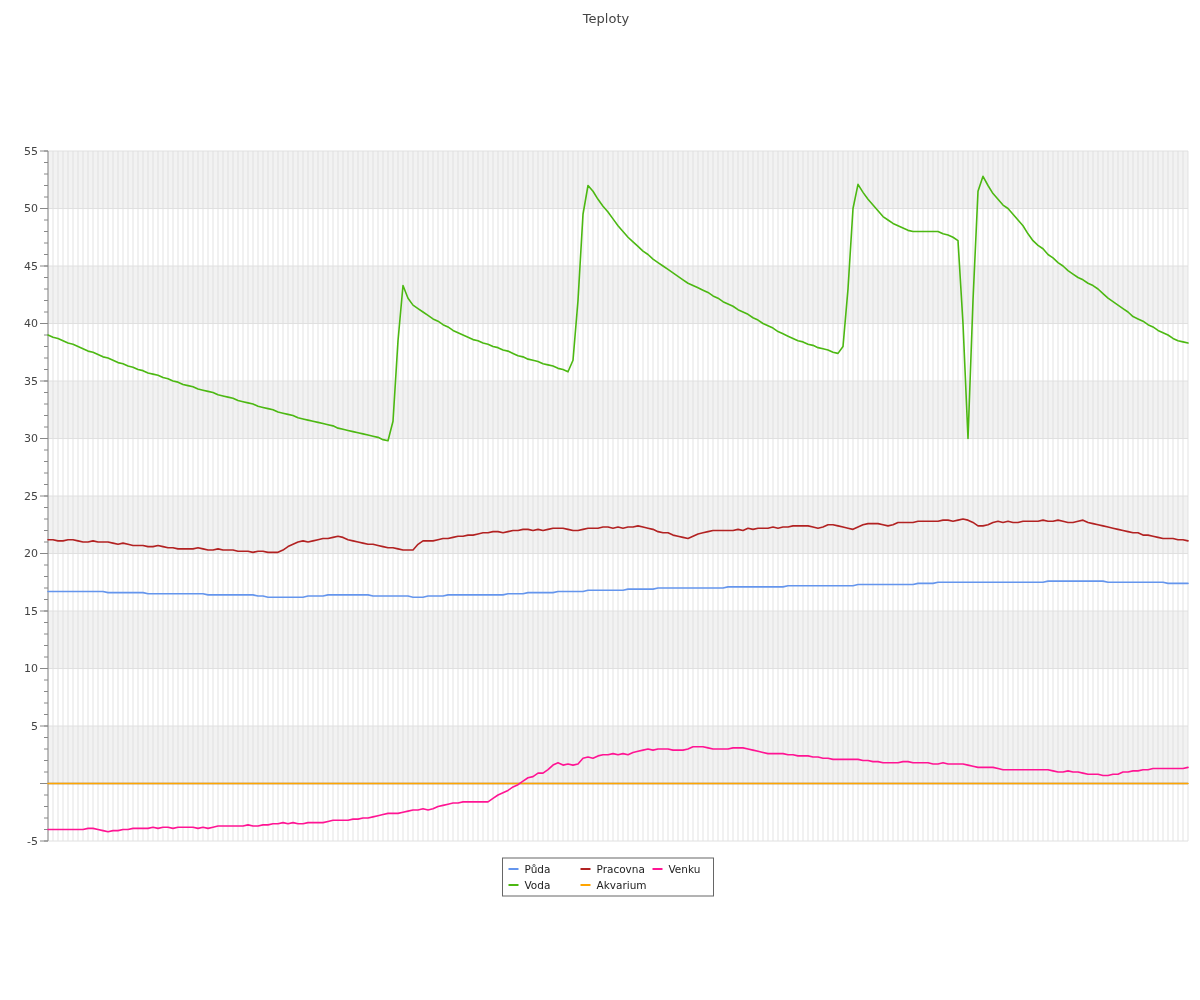 The height and width of the screenshot is (1000, 1200). I want to click on y-tick-label: -5, so click(32, 841).